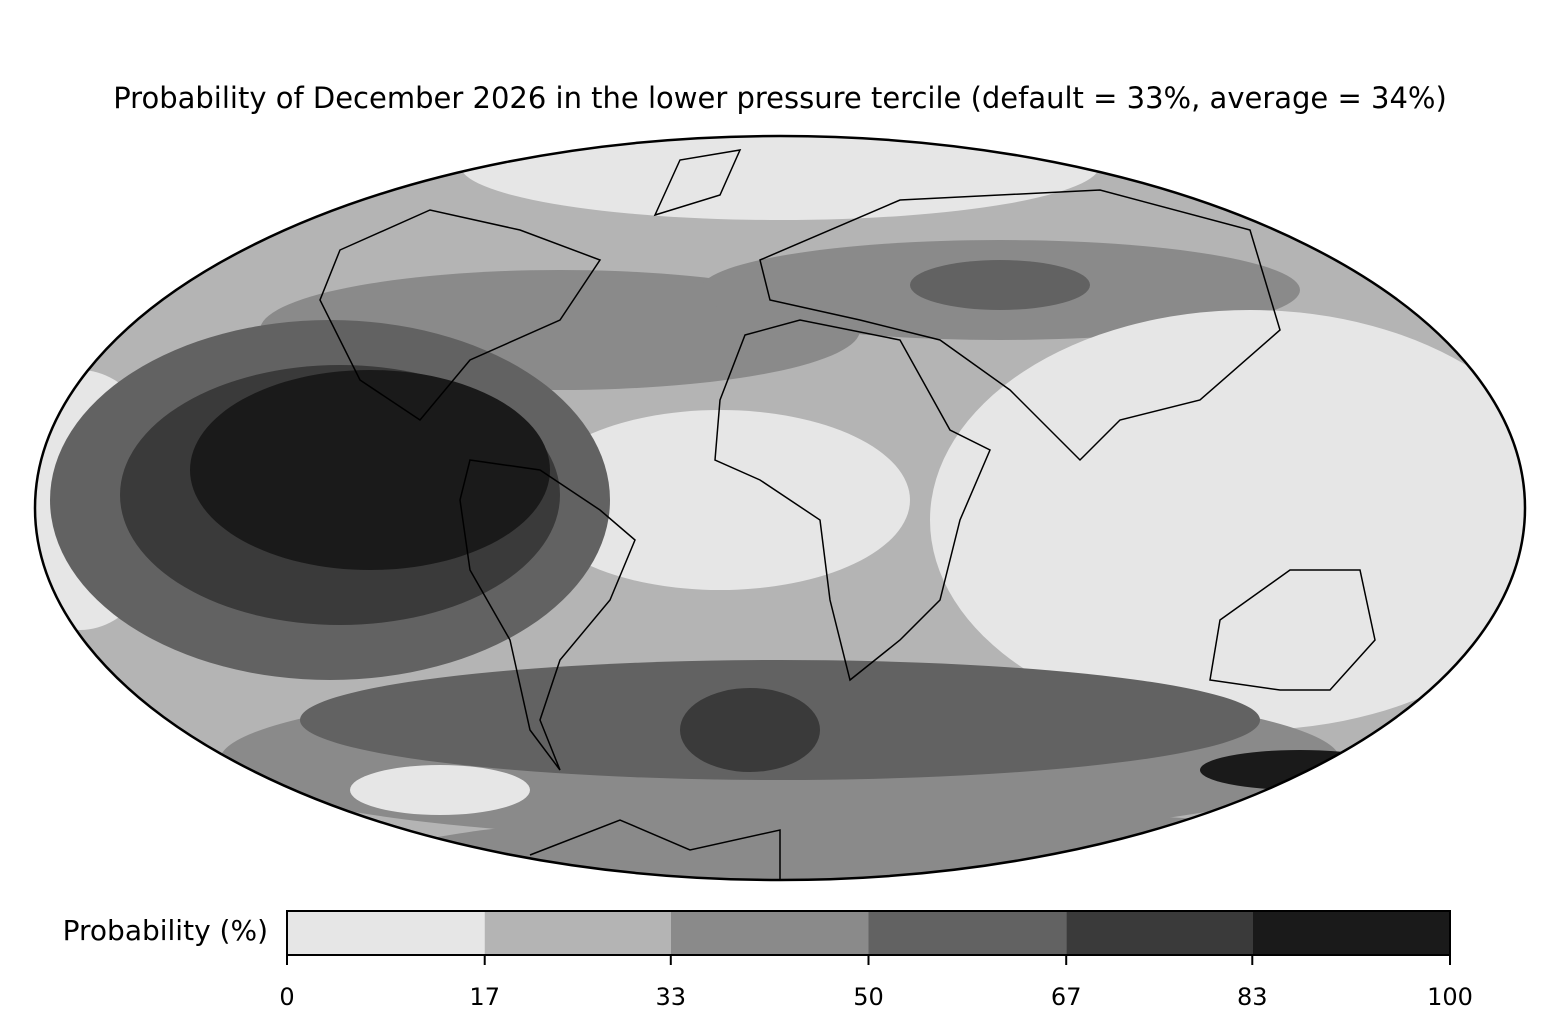 The image size is (1560, 1035). Describe the element at coordinates (1252, 997) in the screenshot. I see `colorbar-tick-label: 83` at that location.